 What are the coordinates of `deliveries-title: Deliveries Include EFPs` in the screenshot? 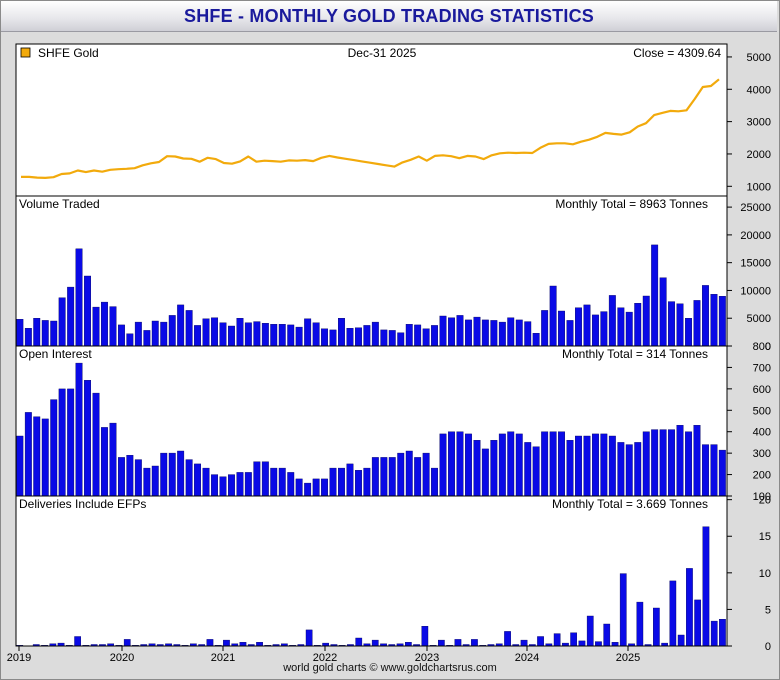 It's located at (82, 504).